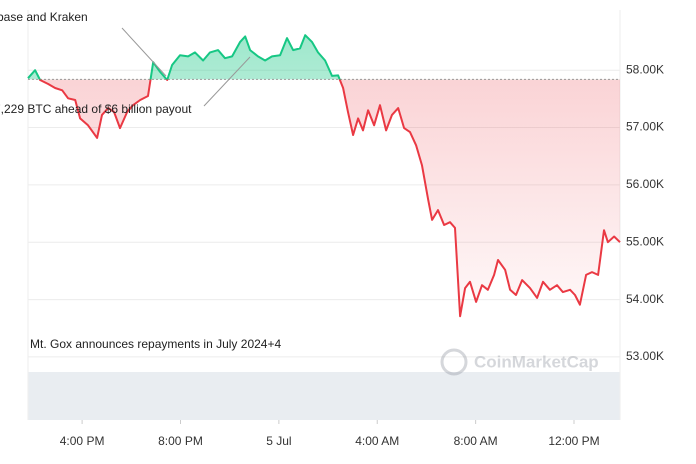 The height and width of the screenshot is (464, 696). Describe the element at coordinates (454, 362) in the screenshot. I see `watermark-logo` at that location.